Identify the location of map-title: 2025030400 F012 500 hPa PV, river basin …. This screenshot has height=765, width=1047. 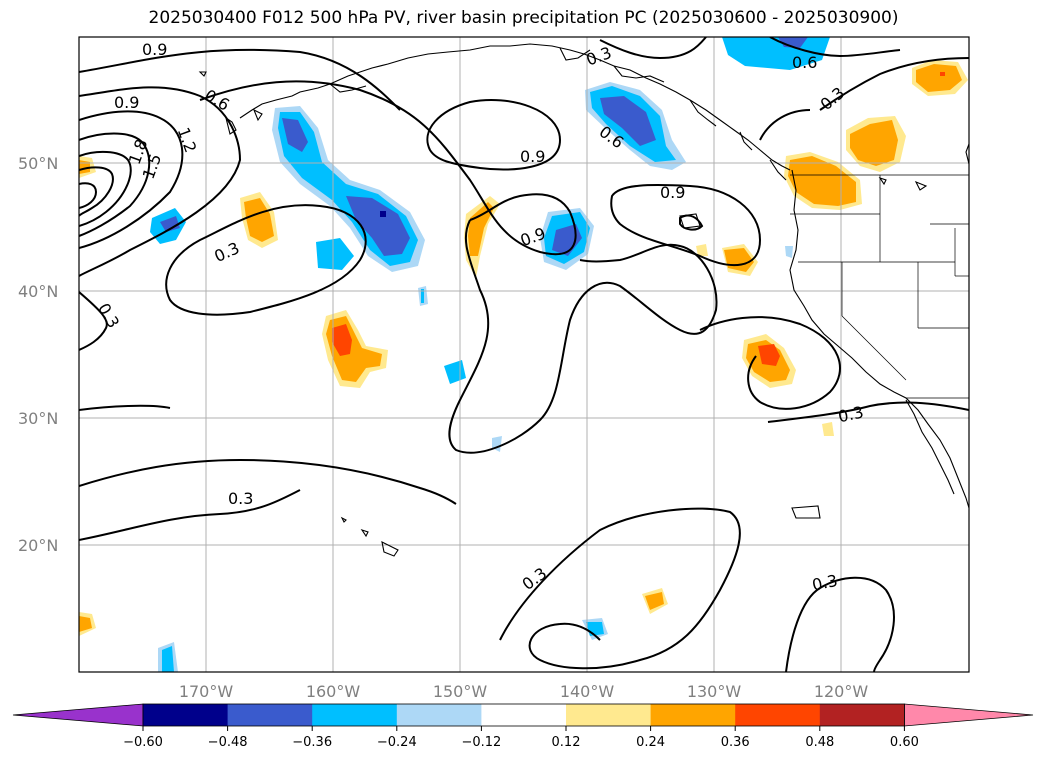
(523, 18).